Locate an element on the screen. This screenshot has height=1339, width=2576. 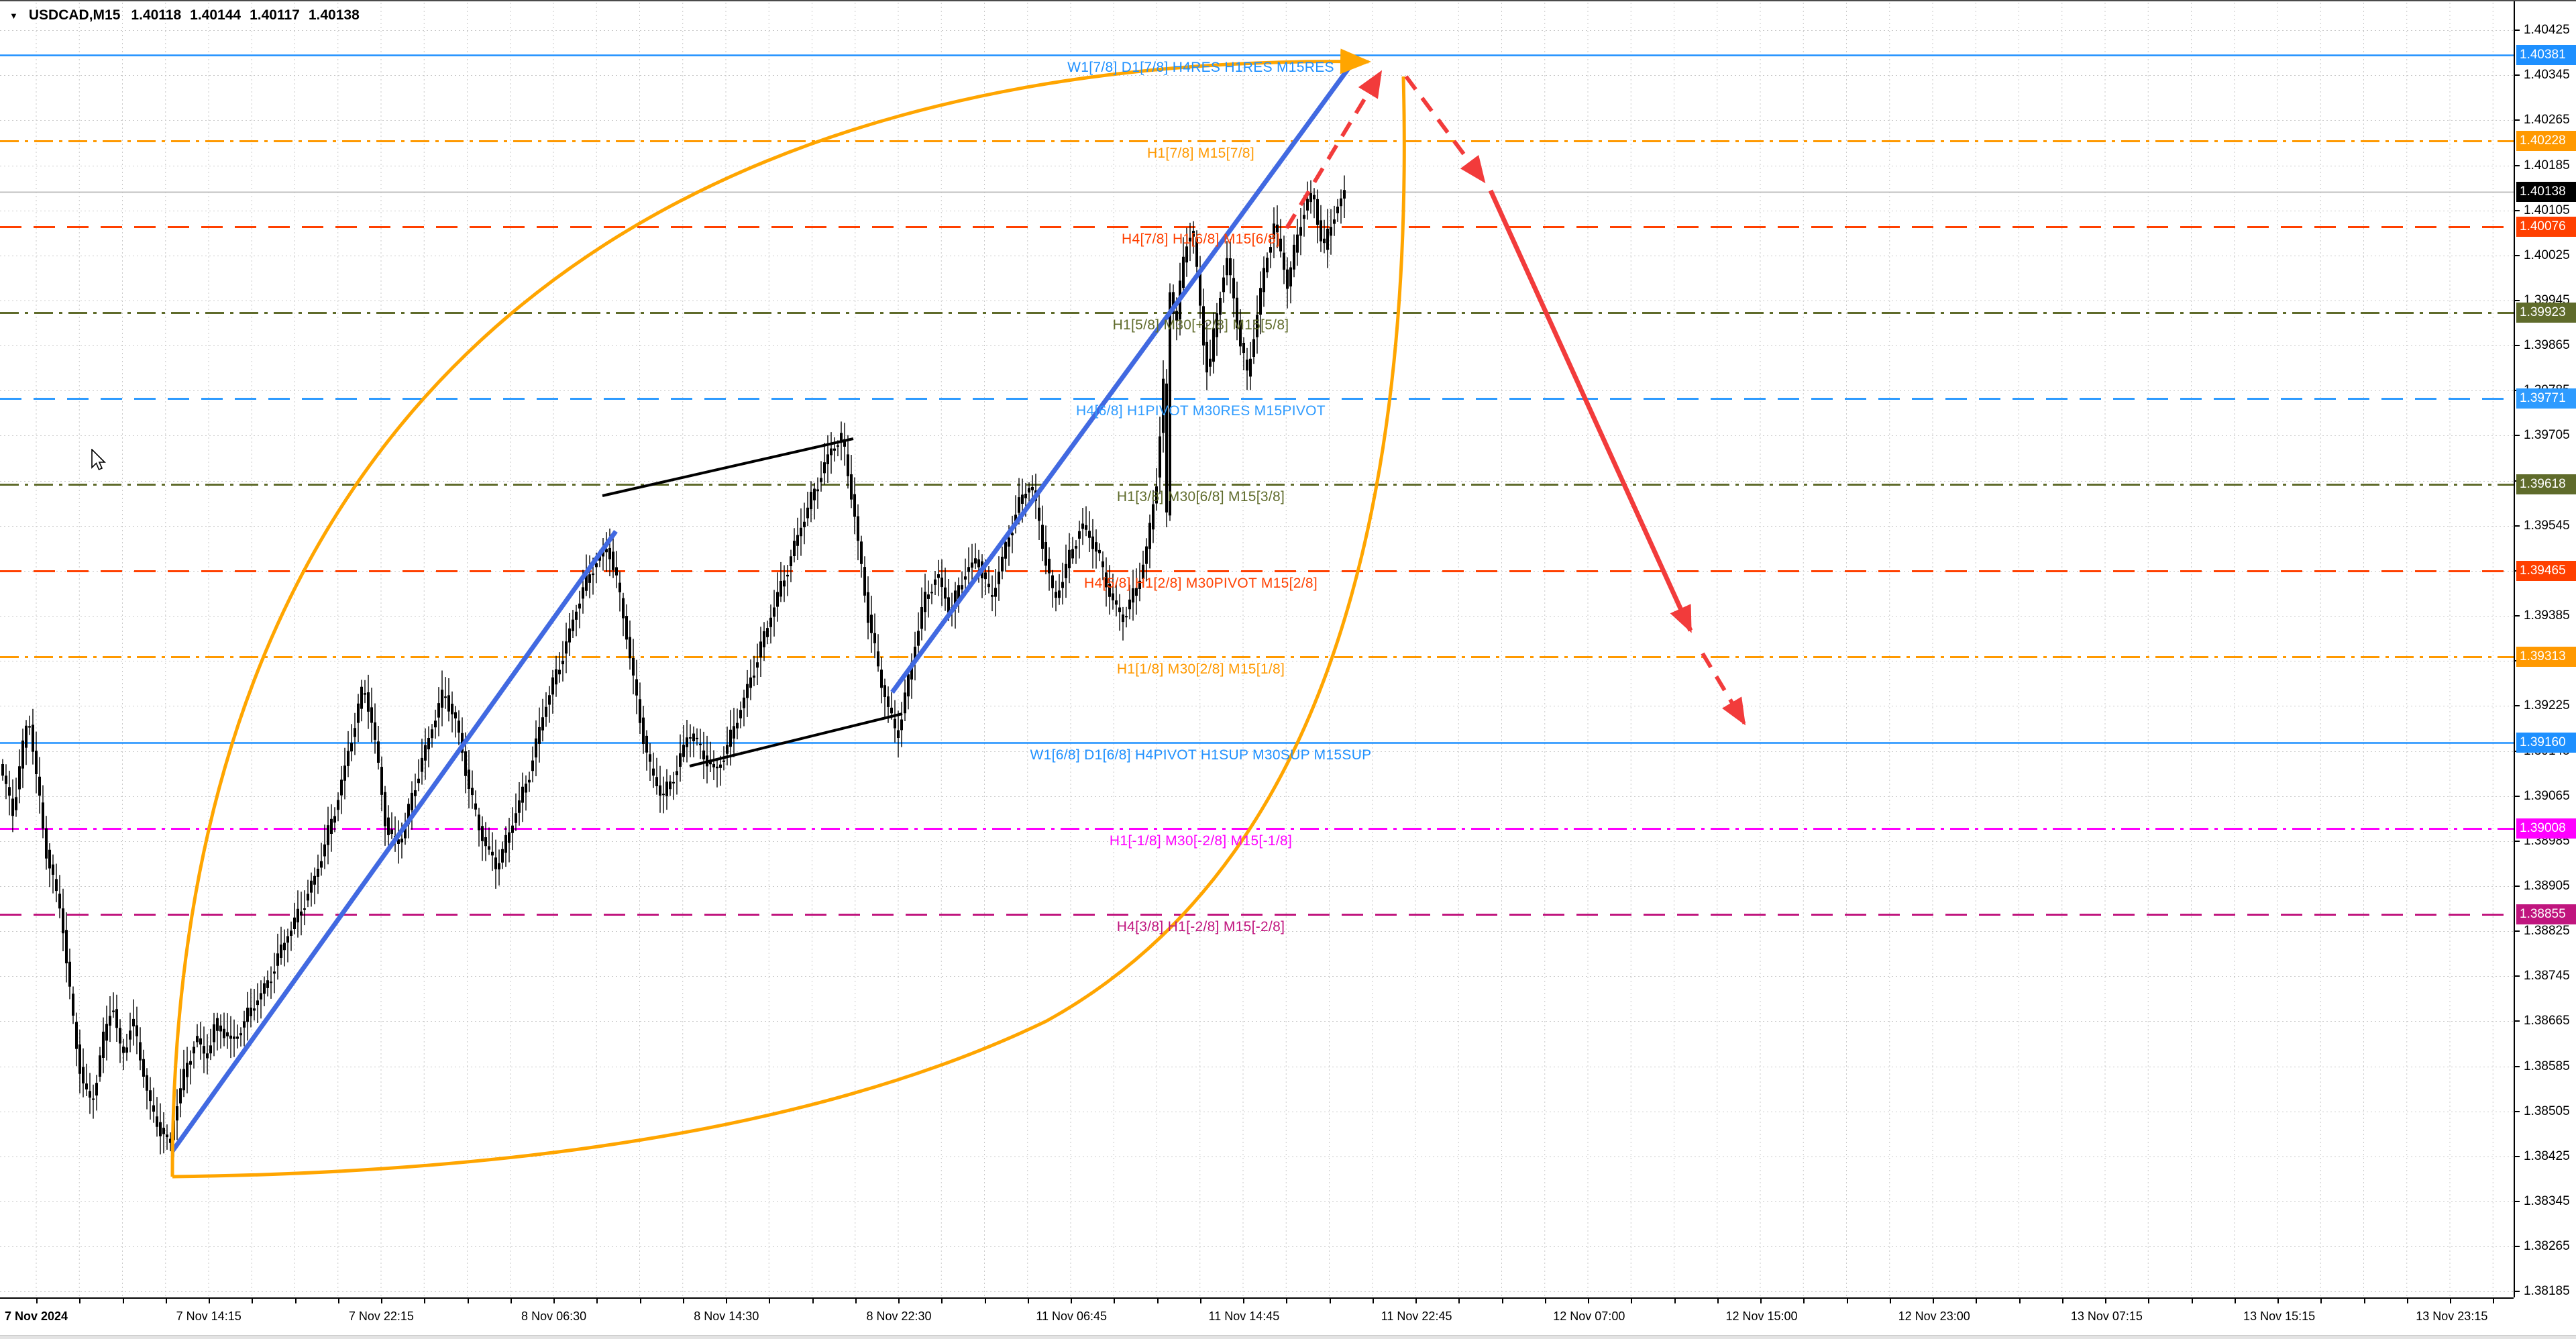
time-label: 7 Nov 22:15 is located at coordinates (381, 1316).